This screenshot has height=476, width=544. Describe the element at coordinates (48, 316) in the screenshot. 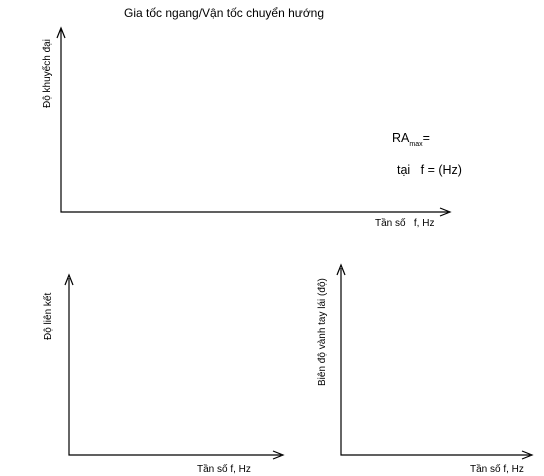

I see `y-label: Độ liên kết` at that location.